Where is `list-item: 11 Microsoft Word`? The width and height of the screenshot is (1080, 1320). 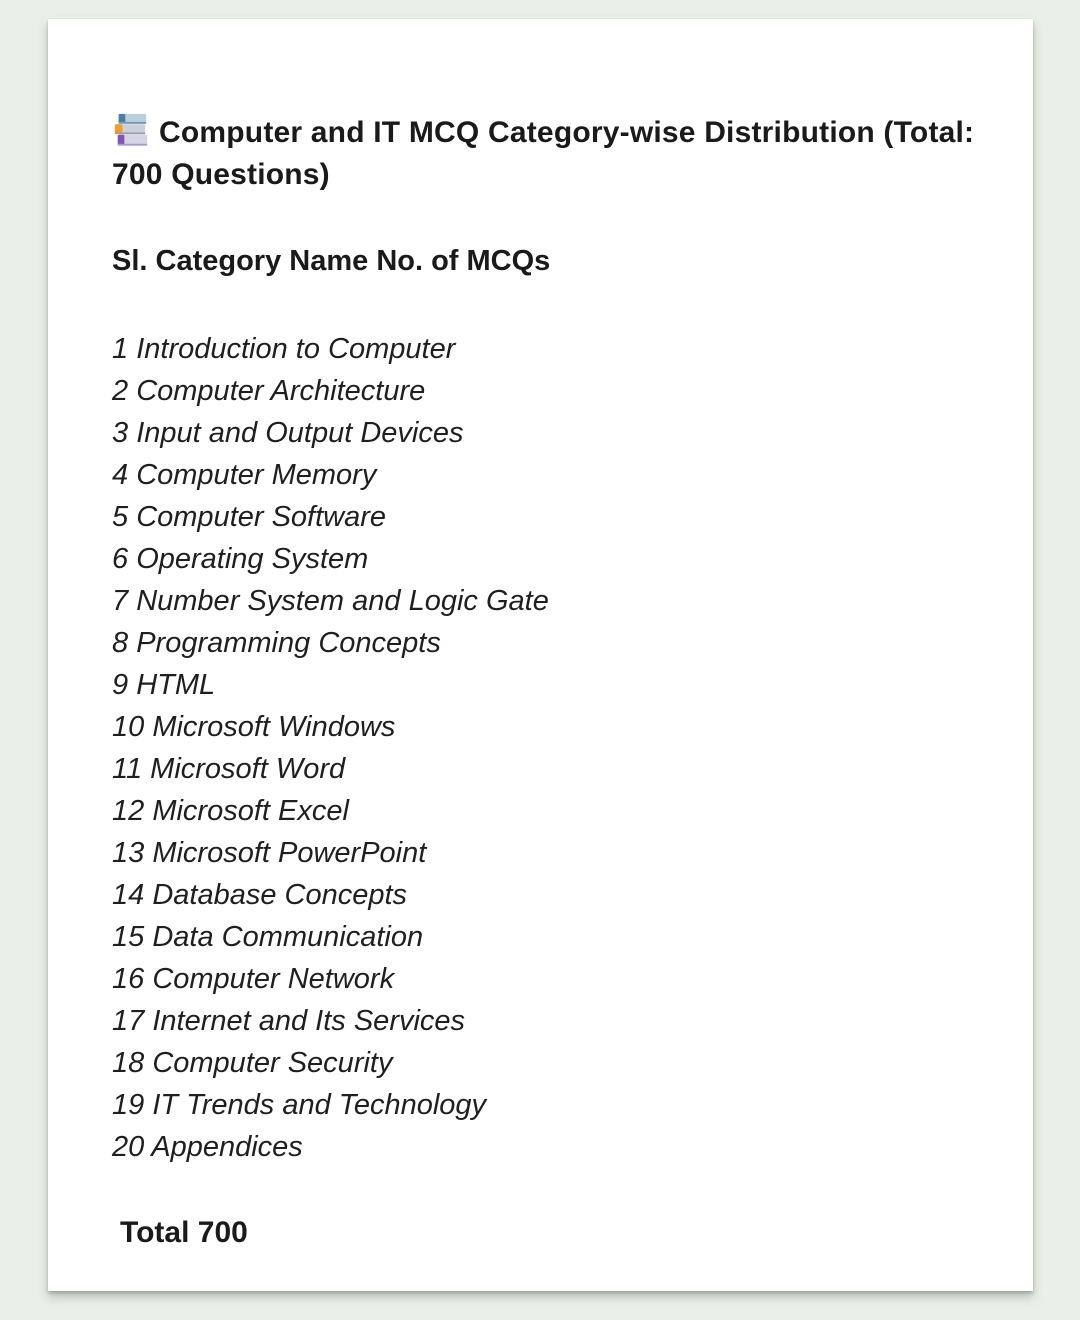
list-item: 11 Microsoft Word is located at coordinates (548, 769).